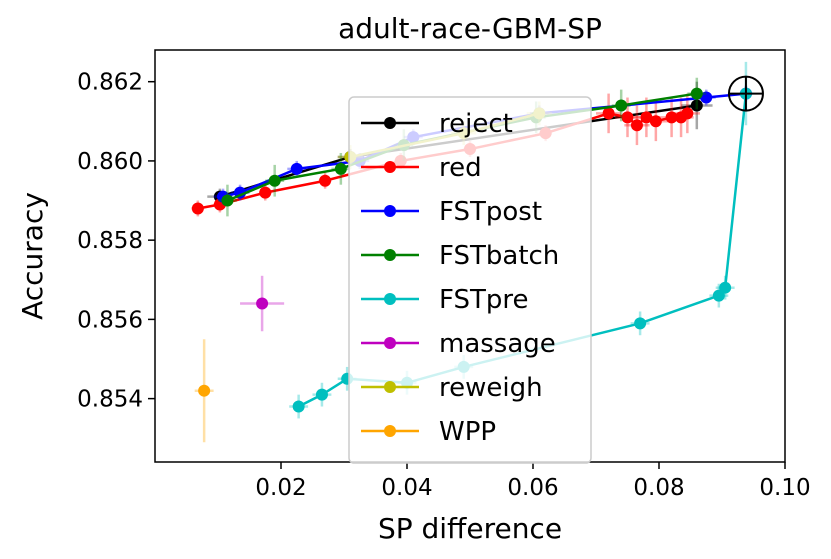 This screenshot has width=831, height=559. What do you see at coordinates (280, 488) in the screenshot?
I see `x-tick-label: 0.02` at bounding box center [280, 488].